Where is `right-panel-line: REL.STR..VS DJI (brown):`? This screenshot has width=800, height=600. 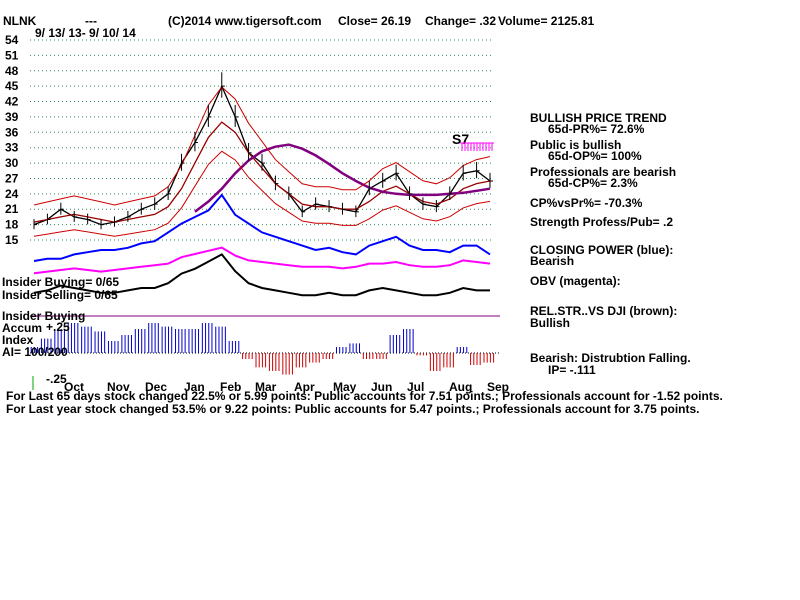
right-panel-line: REL.STR..VS DJI (brown): is located at coordinates (603, 311).